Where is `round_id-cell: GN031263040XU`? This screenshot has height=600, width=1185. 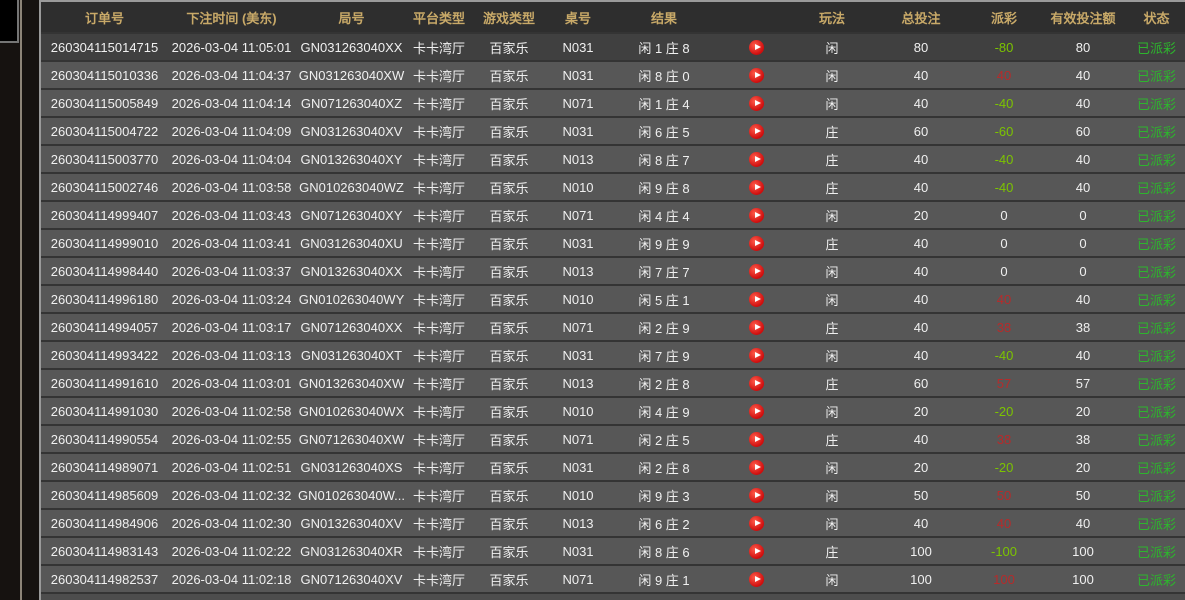 round_id-cell: GN031263040XU is located at coordinates (351, 242).